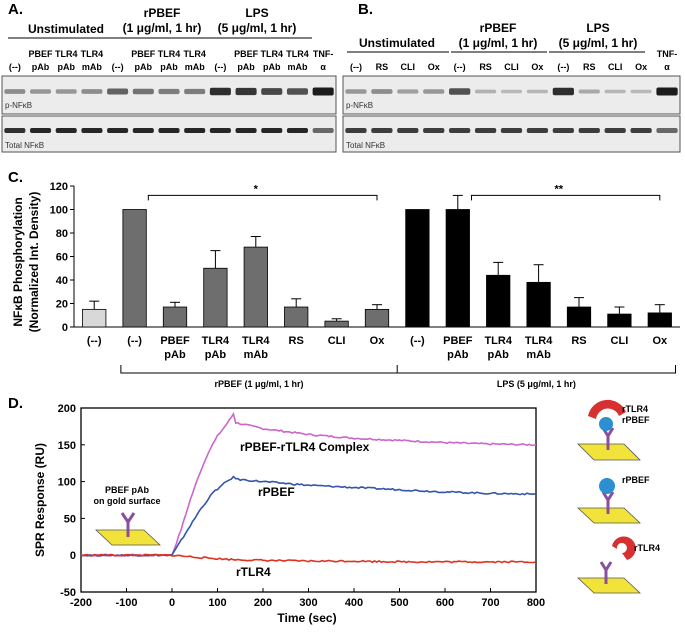  What do you see at coordinates (635, 409) in the screenshot?
I see `d-schematic-complex-tlr4: rTLR4` at bounding box center [635, 409].